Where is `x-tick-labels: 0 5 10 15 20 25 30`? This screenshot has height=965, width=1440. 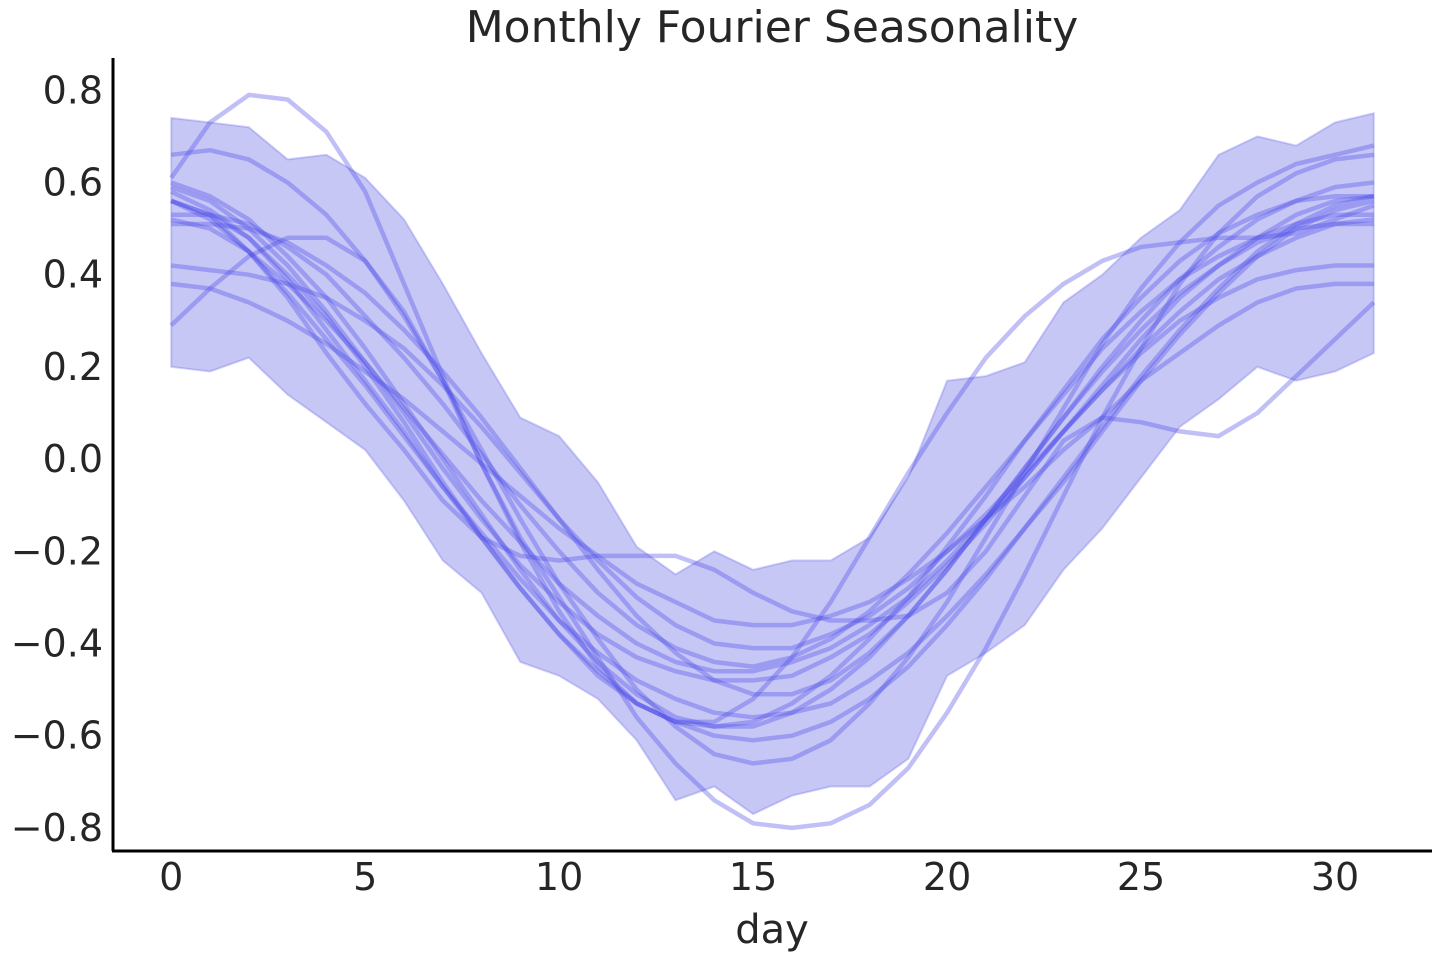
x-tick-labels: 0 5 10 15 20 25 30 is located at coordinates (759, 877).